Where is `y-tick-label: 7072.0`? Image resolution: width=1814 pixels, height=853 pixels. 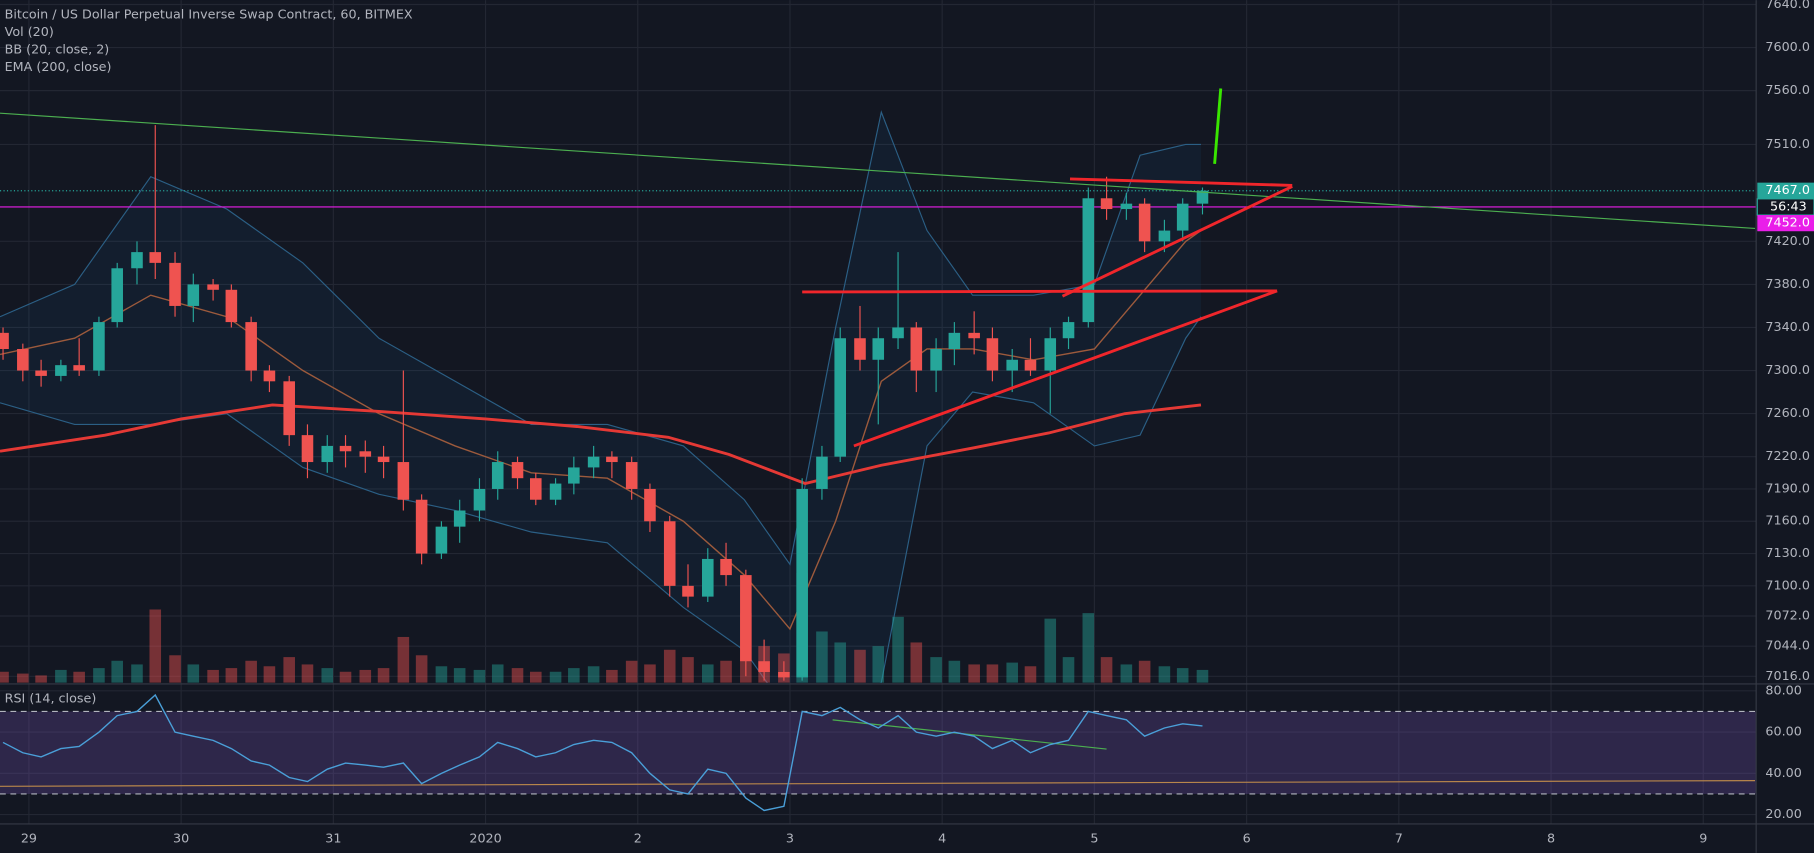
y-tick-label: 7072.0 is located at coordinates (1787, 615).